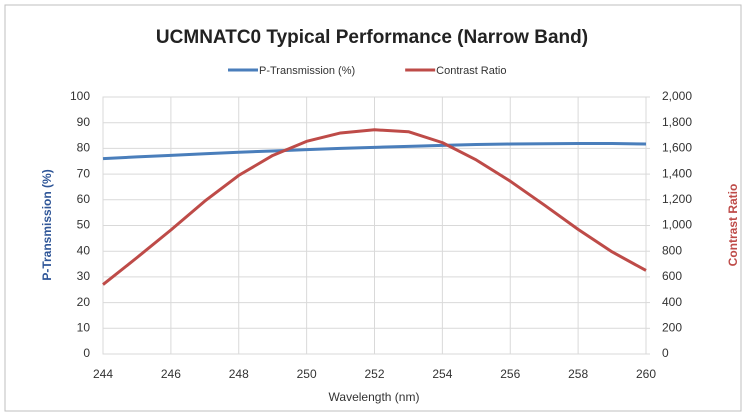 The width and height of the screenshot is (745, 416). I want to click on x-tick-label: 246, so click(171, 374).